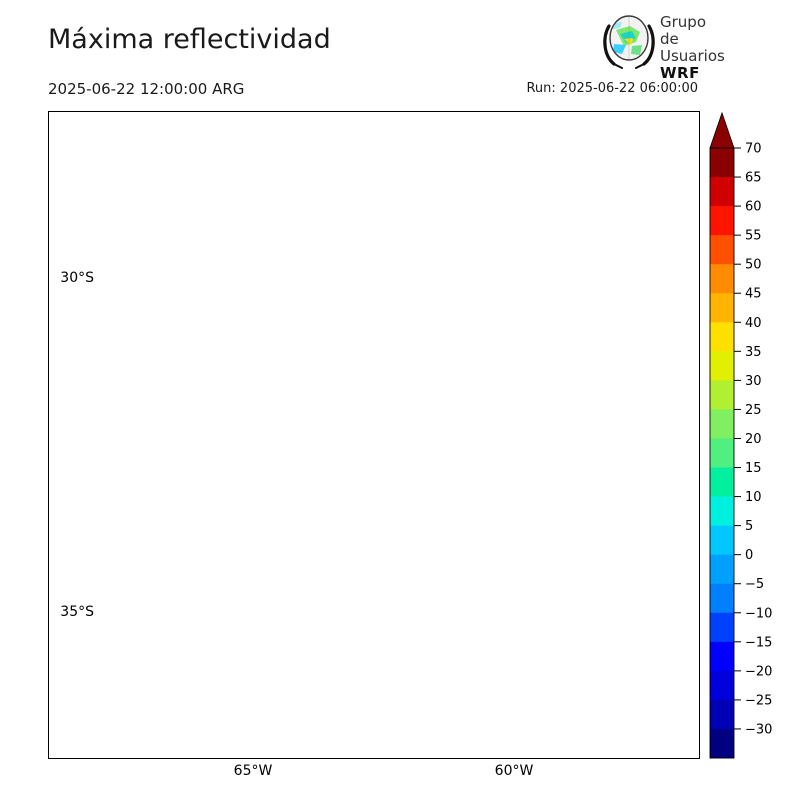  What do you see at coordinates (753, 352) in the screenshot?
I see `colorbar-tick-label: 35` at bounding box center [753, 352].